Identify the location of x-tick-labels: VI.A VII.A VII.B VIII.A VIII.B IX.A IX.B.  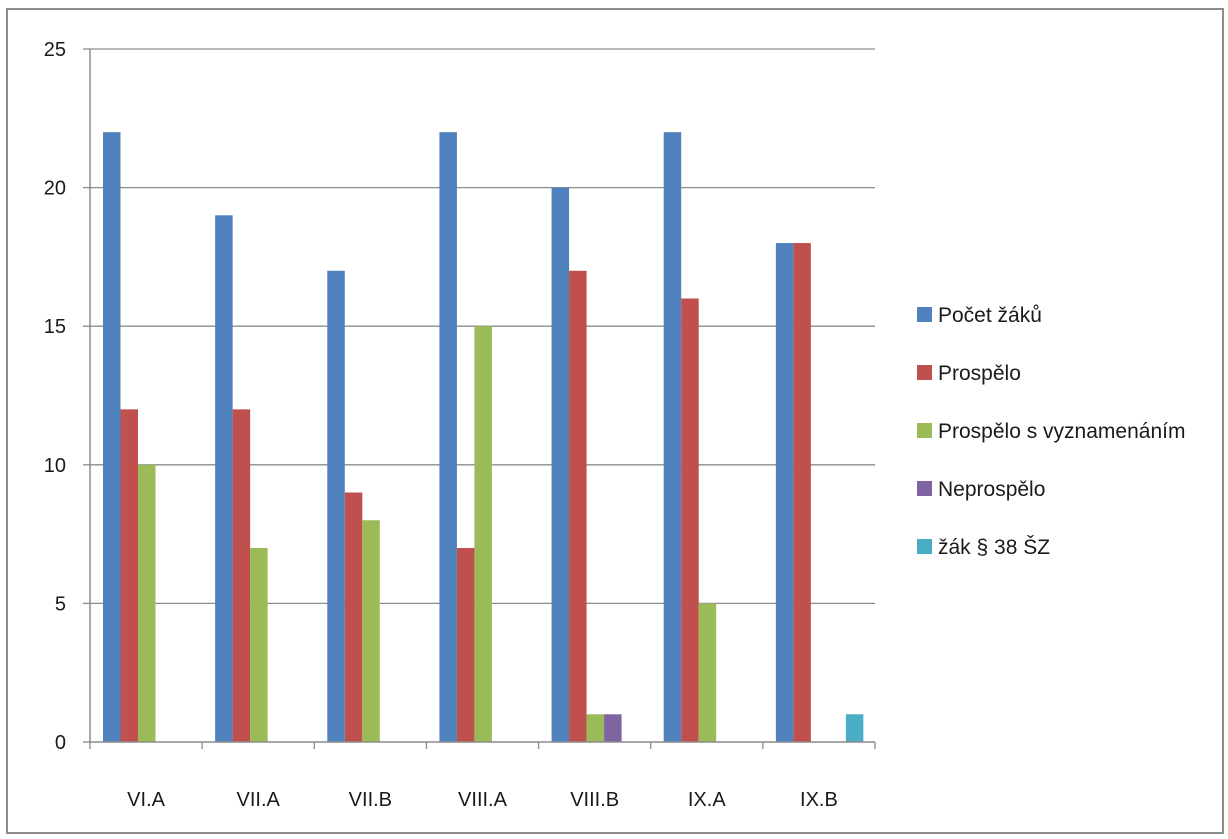
(482, 800).